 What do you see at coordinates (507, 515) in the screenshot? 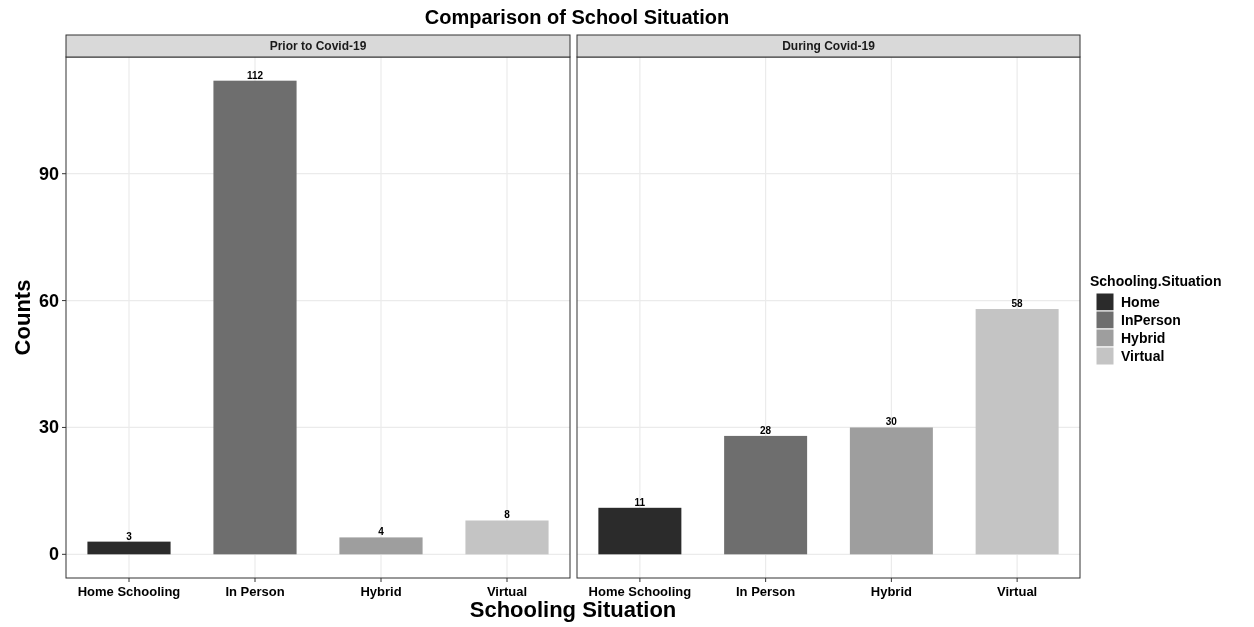
I see `data-label: 8` at bounding box center [507, 515].